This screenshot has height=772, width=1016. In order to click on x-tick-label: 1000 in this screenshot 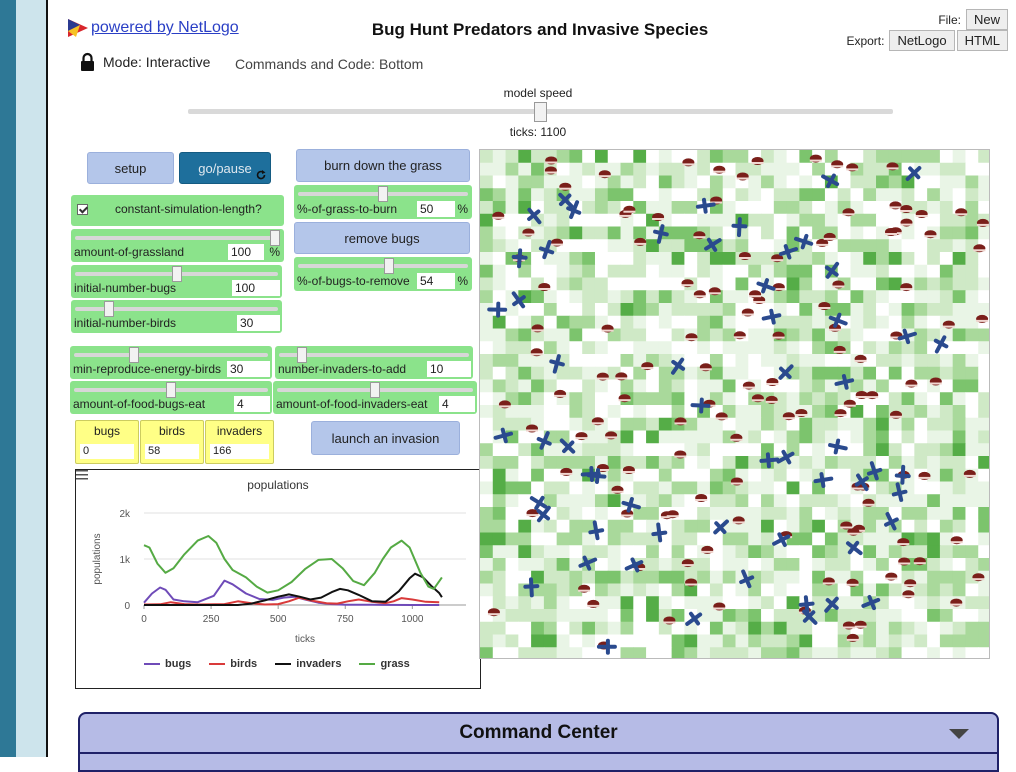, I will do `click(412, 619)`.